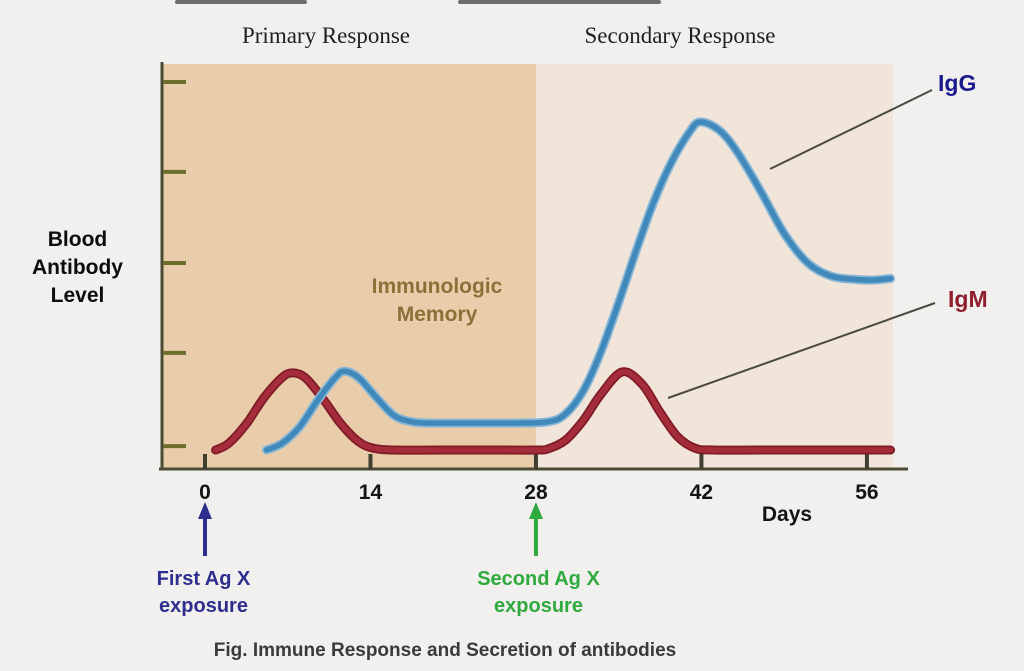 This screenshot has height=671, width=1024. Describe the element at coordinates (205, 510) in the screenshot. I see `first-exposure-arrow-head` at that location.